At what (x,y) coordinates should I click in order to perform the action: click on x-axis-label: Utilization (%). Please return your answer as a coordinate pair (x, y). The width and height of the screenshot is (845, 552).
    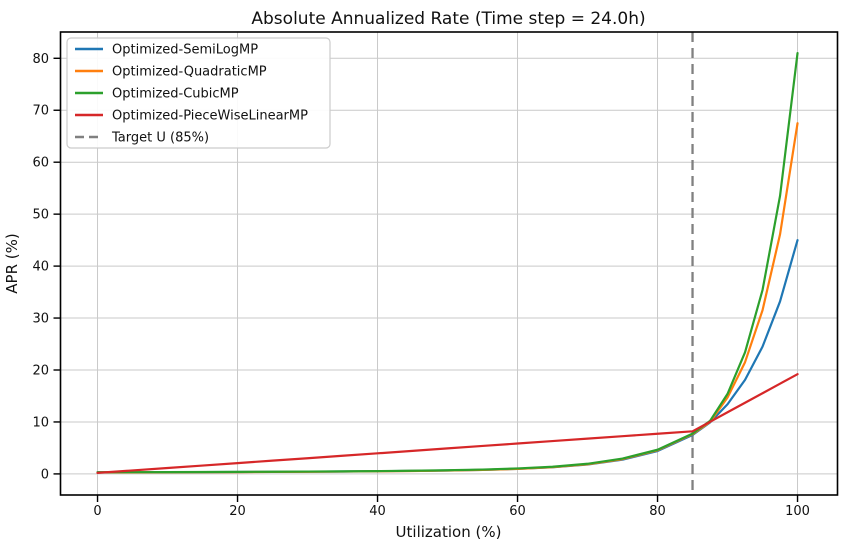
    Looking at the image, I should click on (449, 532).